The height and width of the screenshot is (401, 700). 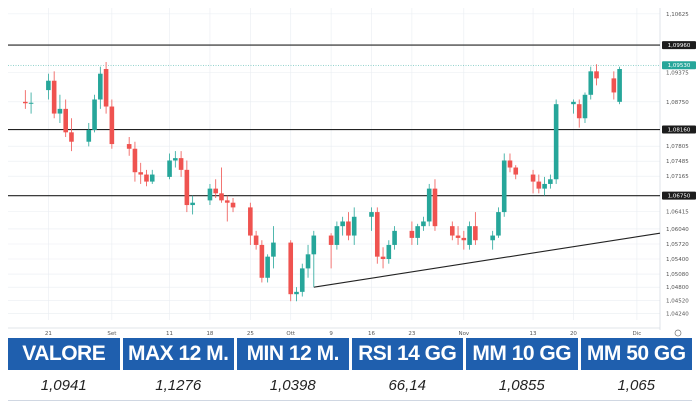 I want to click on x-tick-label: 16, so click(x=371, y=334).